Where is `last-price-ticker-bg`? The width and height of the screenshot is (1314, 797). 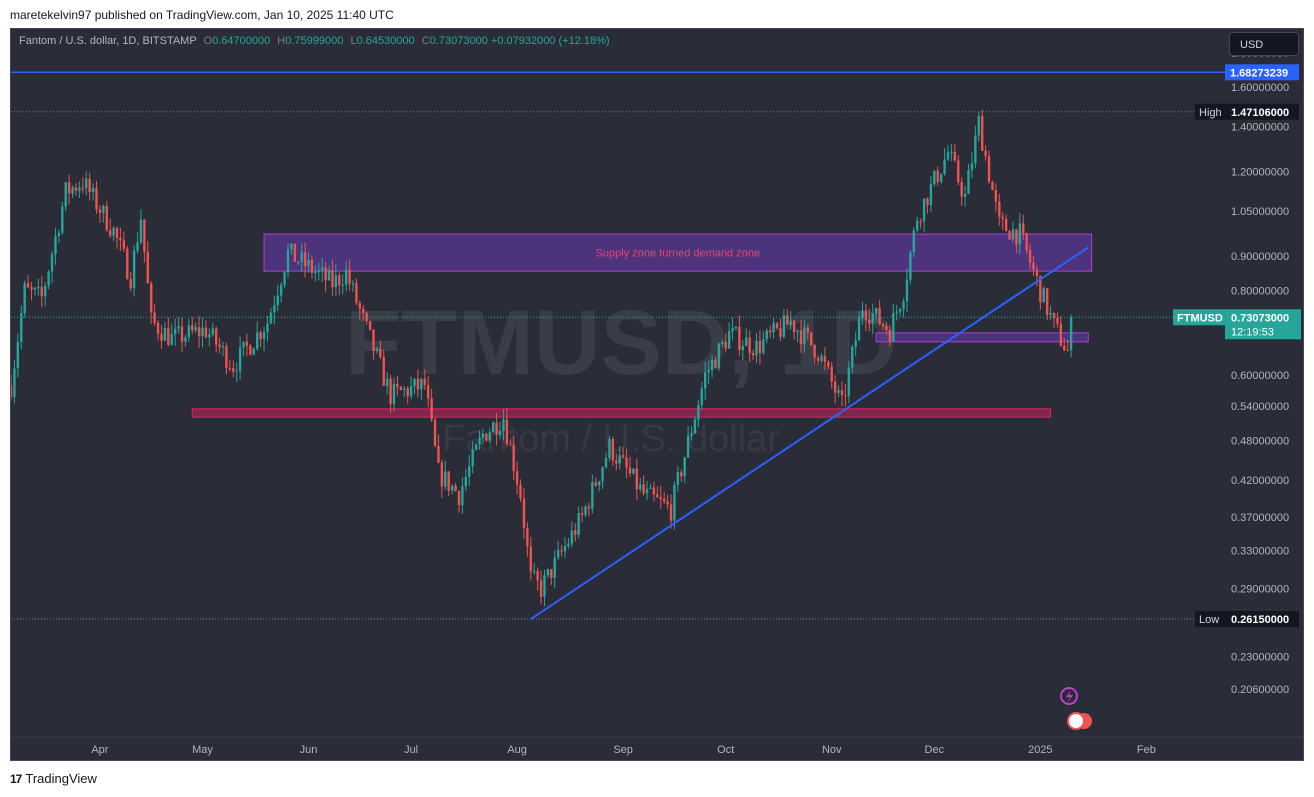 last-price-ticker-bg is located at coordinates (1199, 317).